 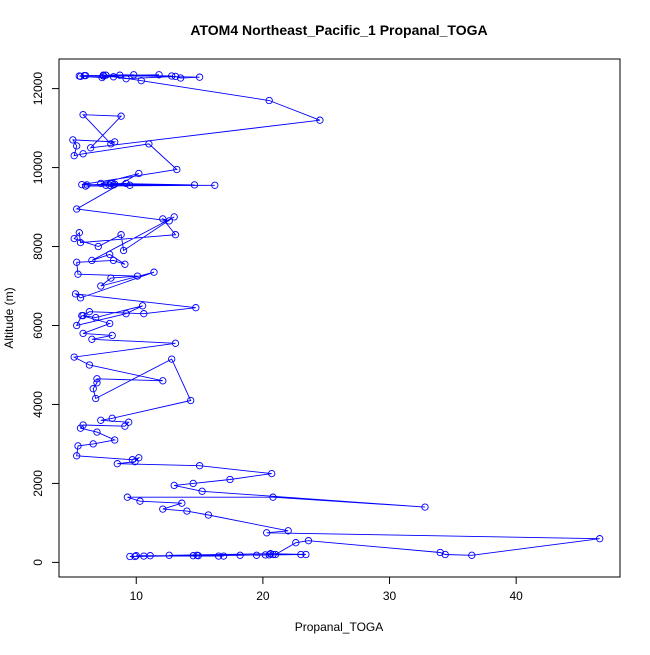 I want to click on x-tick-label: 10, so click(x=137, y=596).